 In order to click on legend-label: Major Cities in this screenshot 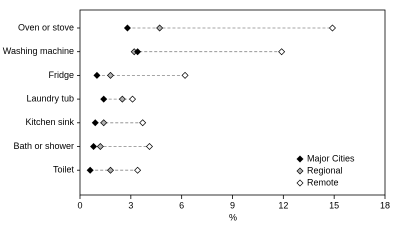, I will do `click(331, 158)`.